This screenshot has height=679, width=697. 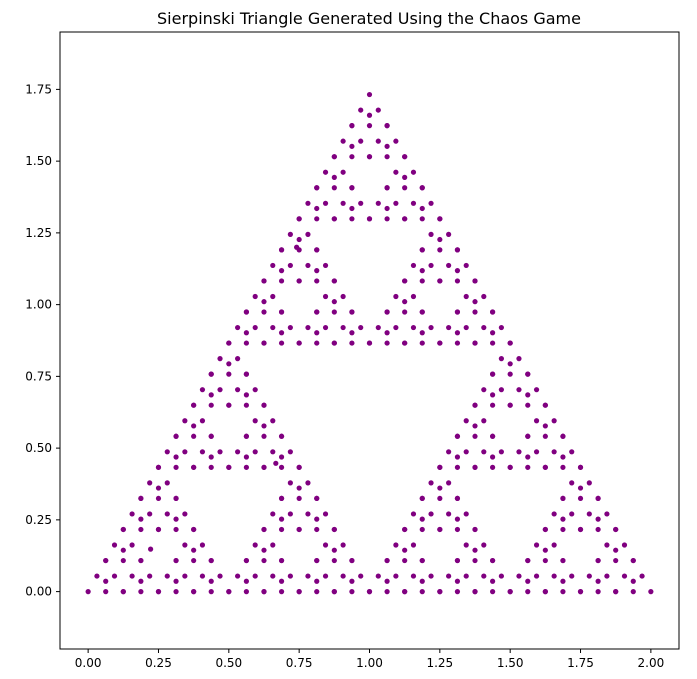 I want to click on y-axis: 0.00 0.25 0.50 0.75 1.00 1.25 1.50 1.75, so click(x=42, y=340).